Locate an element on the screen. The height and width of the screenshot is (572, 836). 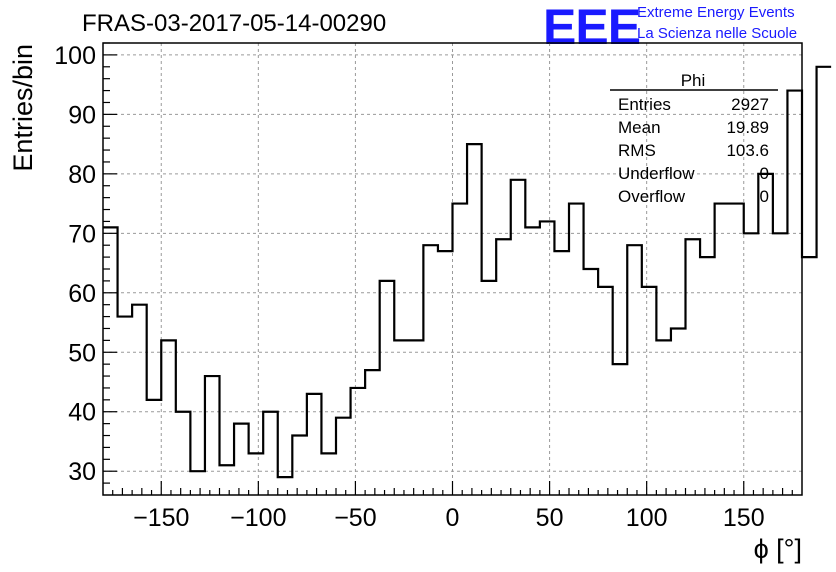
x-tick-label: 100 is located at coordinates (647, 518).